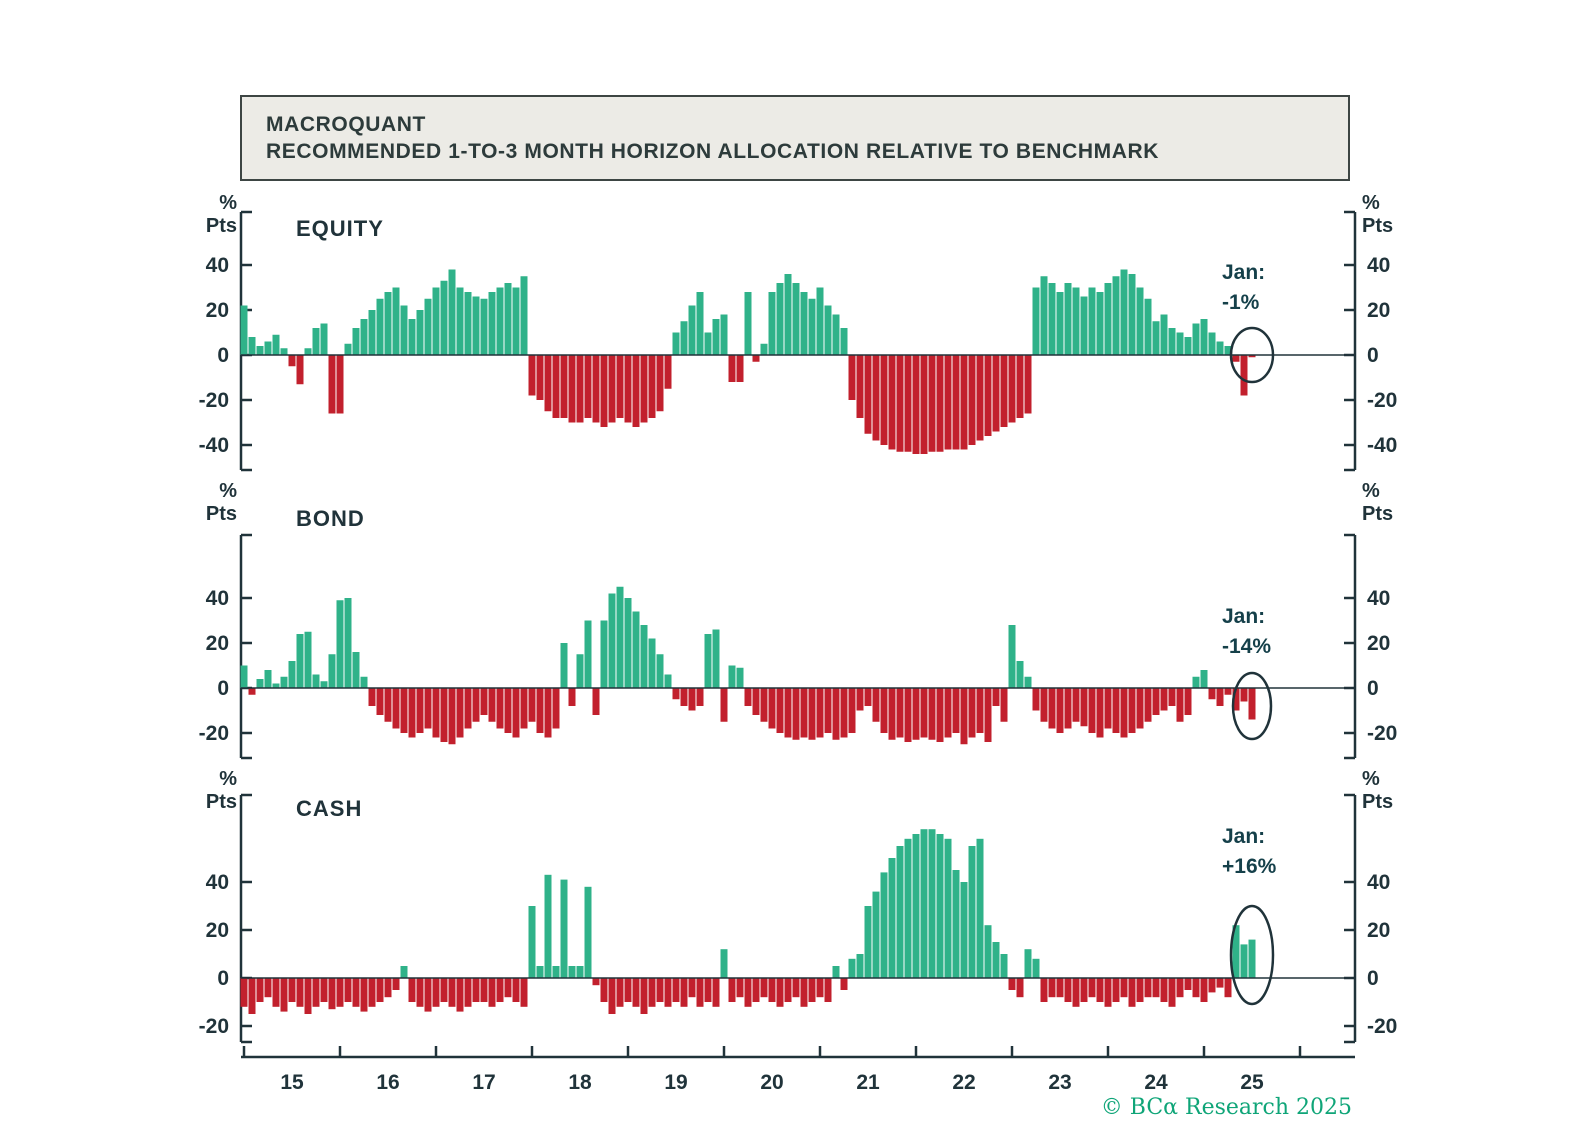 This screenshot has width=1586, height=1144. What do you see at coordinates (675, 1082) in the screenshot?
I see `year-label: 19` at bounding box center [675, 1082].